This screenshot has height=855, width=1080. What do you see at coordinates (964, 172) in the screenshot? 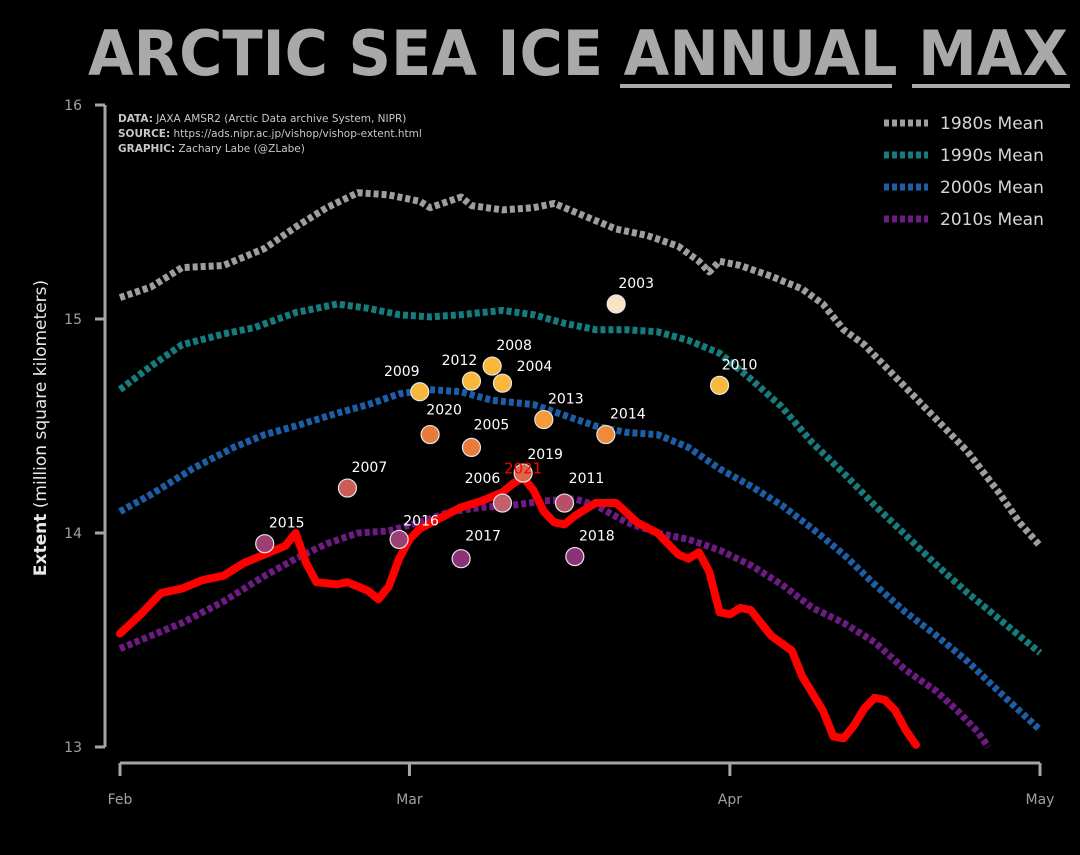
I see `legend: 1980s Mean 1990s Mean 2000s Mean 2010s Mean` at bounding box center [964, 172].